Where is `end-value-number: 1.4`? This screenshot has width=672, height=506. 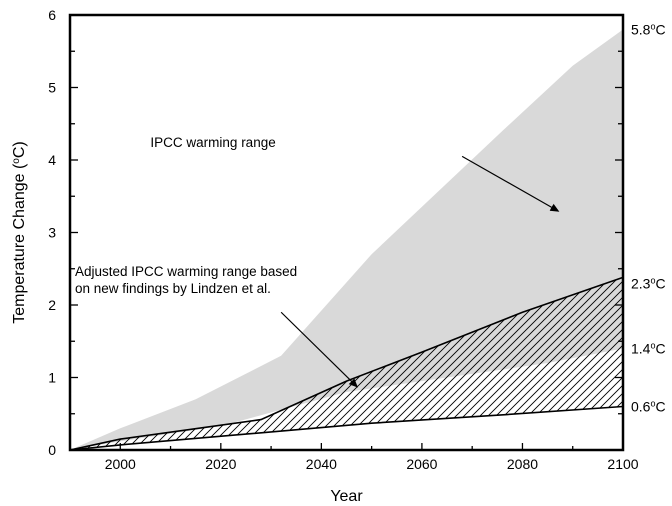 end-value-number: 1.4 is located at coordinates (641, 349).